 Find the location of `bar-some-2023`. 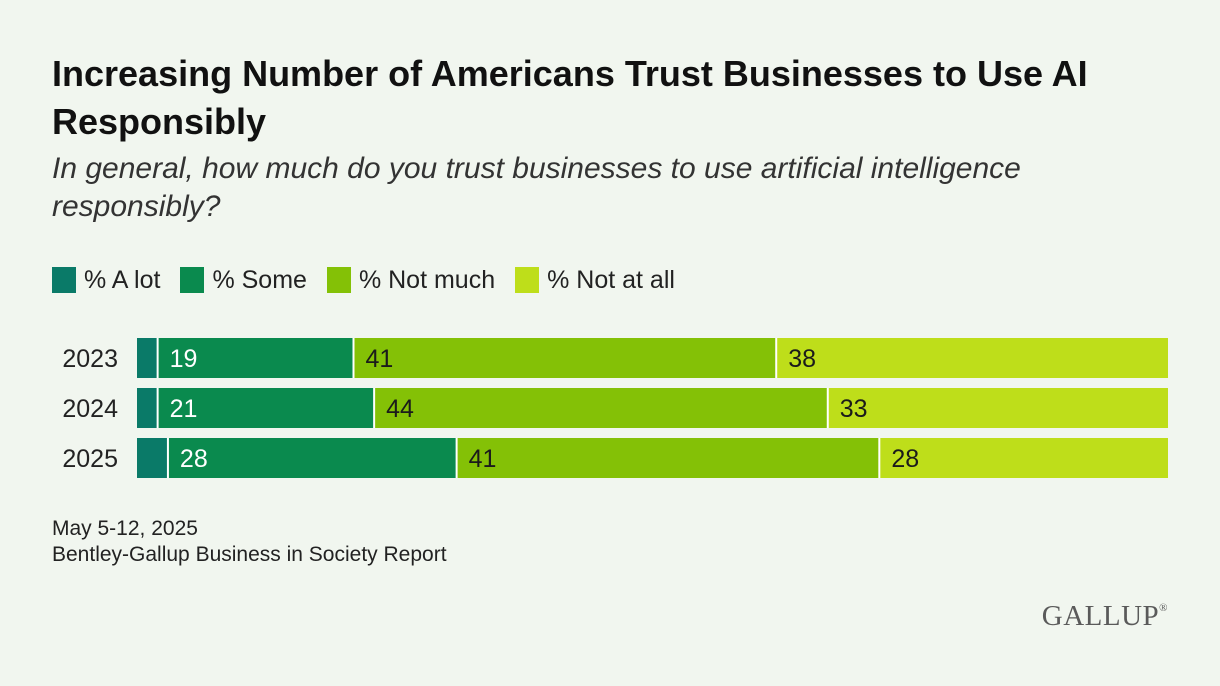

bar-some-2023 is located at coordinates (255, 358).